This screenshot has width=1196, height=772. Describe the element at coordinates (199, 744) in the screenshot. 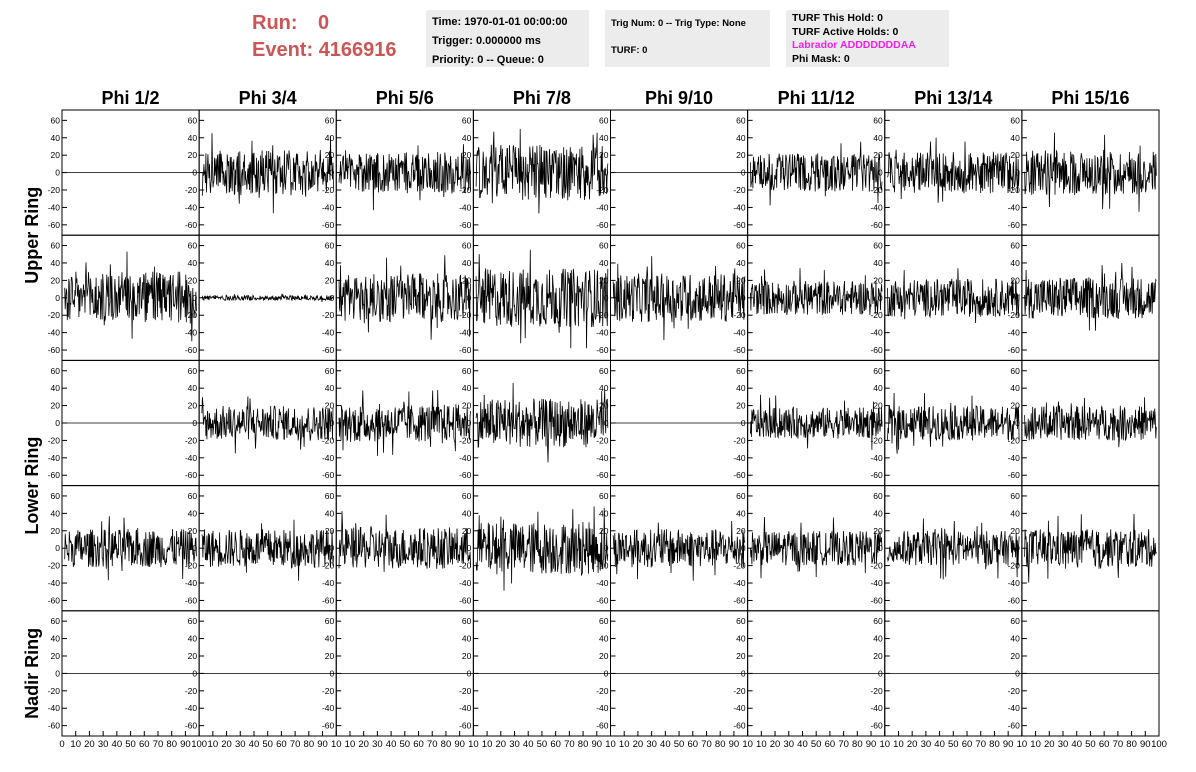

I see `x-tick-label: 100` at that location.